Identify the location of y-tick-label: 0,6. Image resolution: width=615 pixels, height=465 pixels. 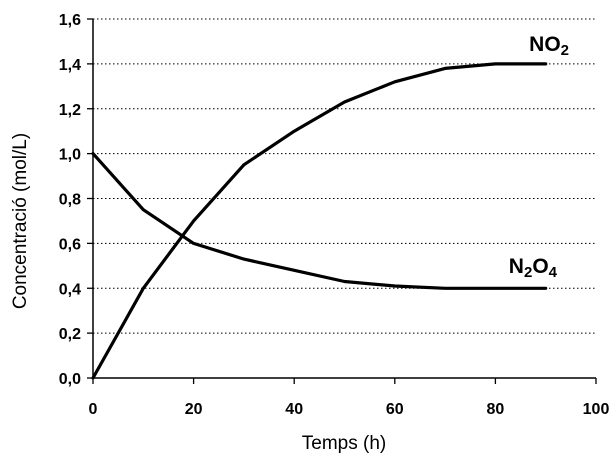
(70, 244).